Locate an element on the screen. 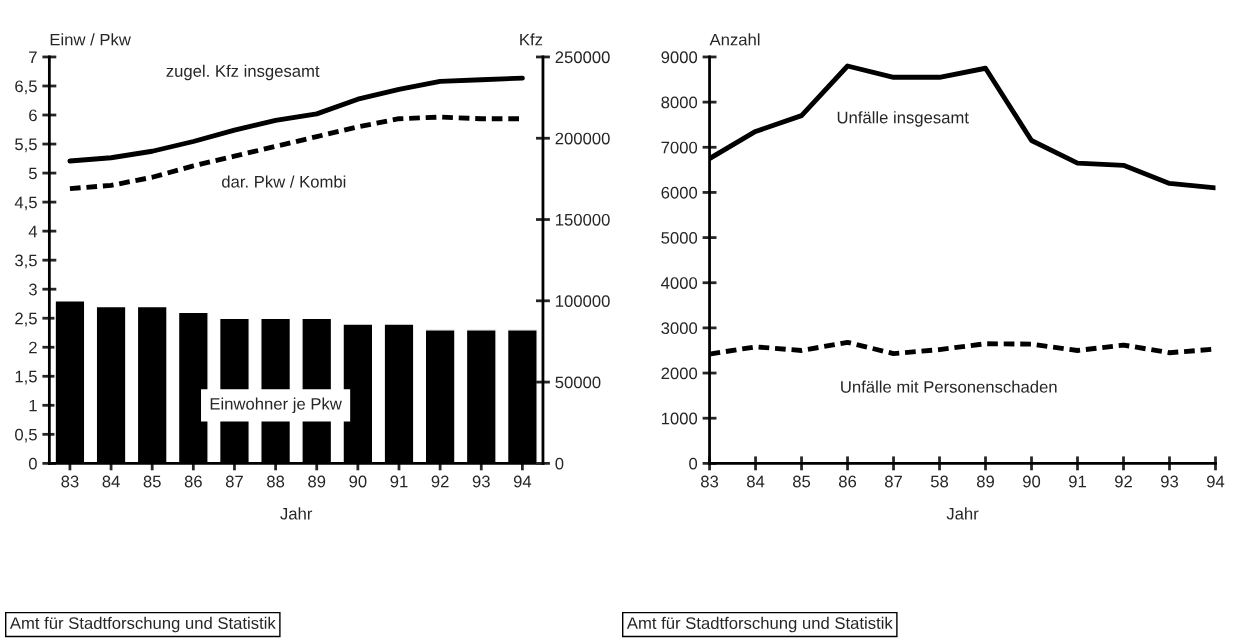  series-label: Unfälle insgesamt is located at coordinates (903, 119).